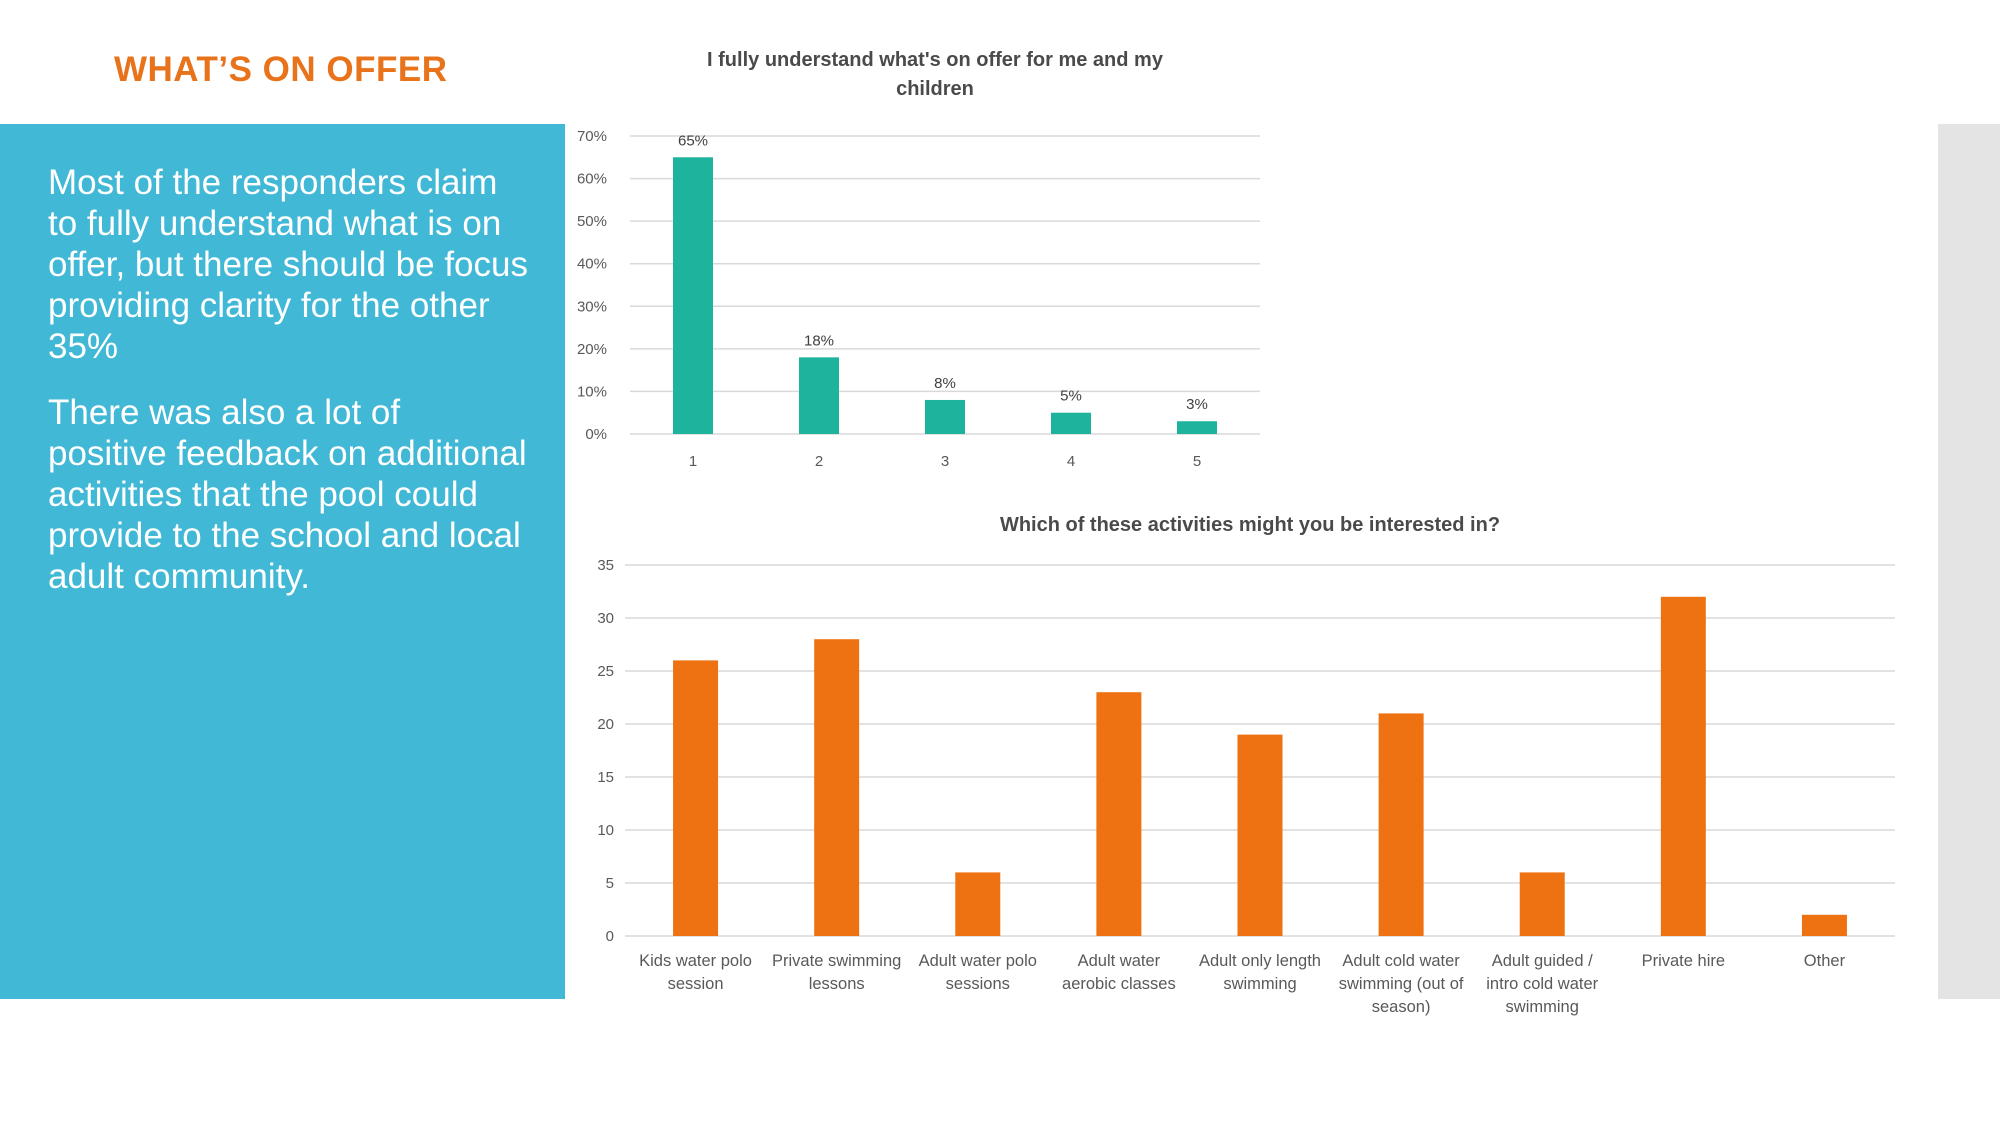 The width and height of the screenshot is (2000, 1125). What do you see at coordinates (1401, 1007) in the screenshot?
I see `x-tick-label: season)` at bounding box center [1401, 1007].